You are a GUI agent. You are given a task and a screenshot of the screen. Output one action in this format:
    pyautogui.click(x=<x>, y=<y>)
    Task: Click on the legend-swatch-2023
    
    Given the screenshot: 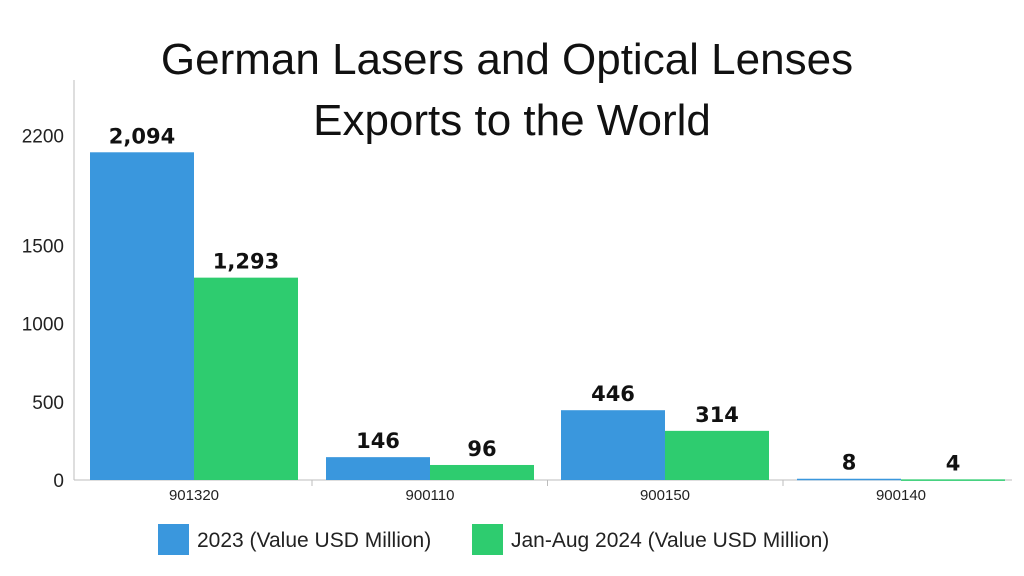 What is the action you would take?
    pyautogui.click(x=173, y=539)
    